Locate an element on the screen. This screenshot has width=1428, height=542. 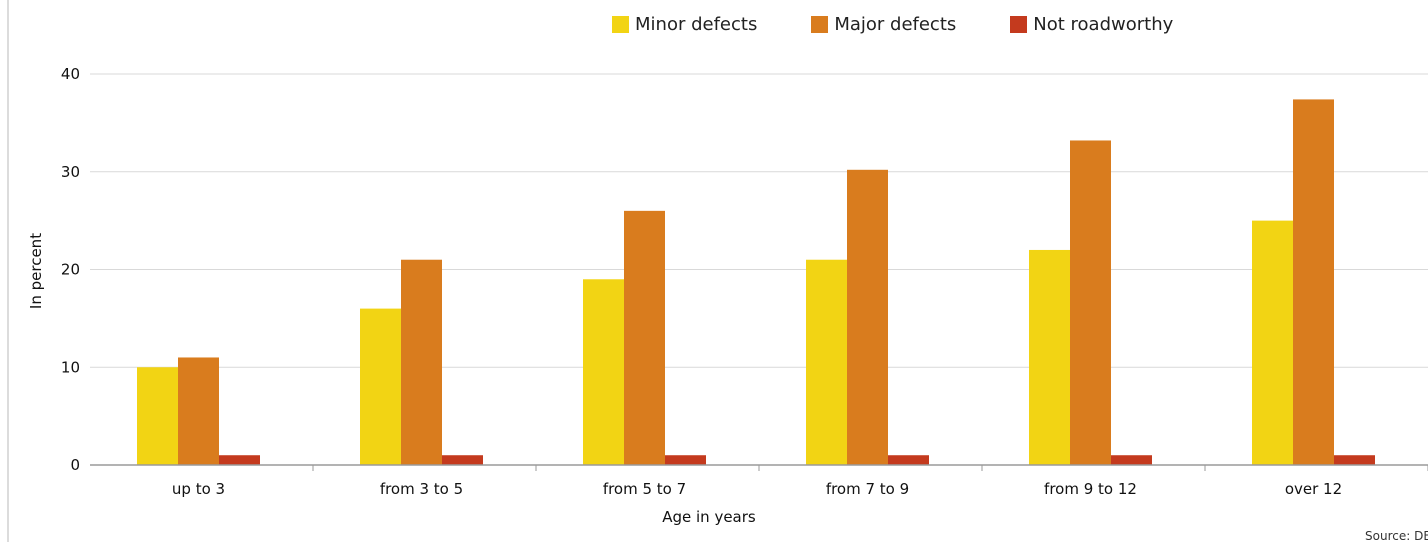
x-category-label: from 9 to 12 is located at coordinates (1090, 489).